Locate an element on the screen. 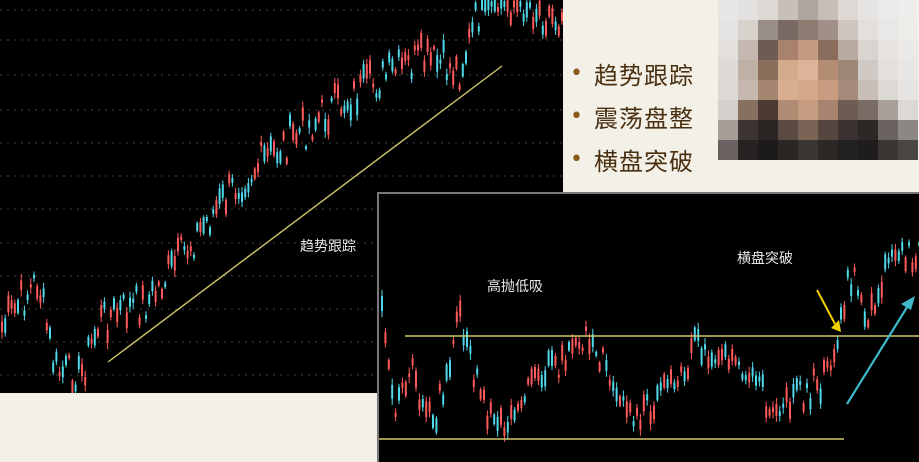 Image resolution: width=919 pixels, height=462 pixels. list-item-label: 震荡盘整 is located at coordinates (643, 119).